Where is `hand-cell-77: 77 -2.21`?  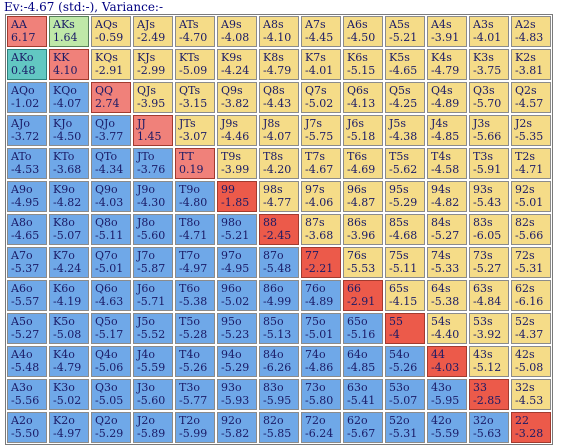 hand-cell-77: 77 -2.21 is located at coordinates (321, 262).